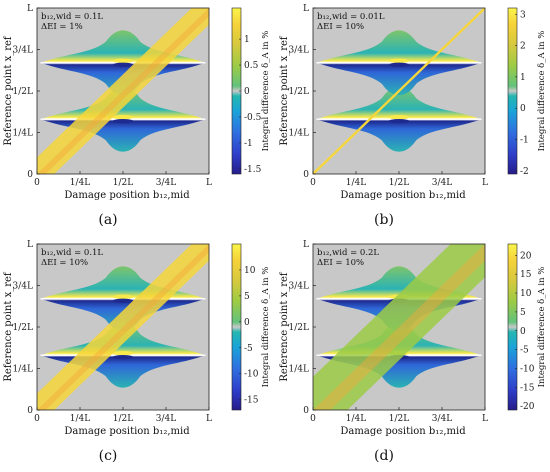 The height and width of the screenshot is (472, 550). I want to click on parameter-annotation: b₁₂,wid = 0.01L, so click(351, 17).